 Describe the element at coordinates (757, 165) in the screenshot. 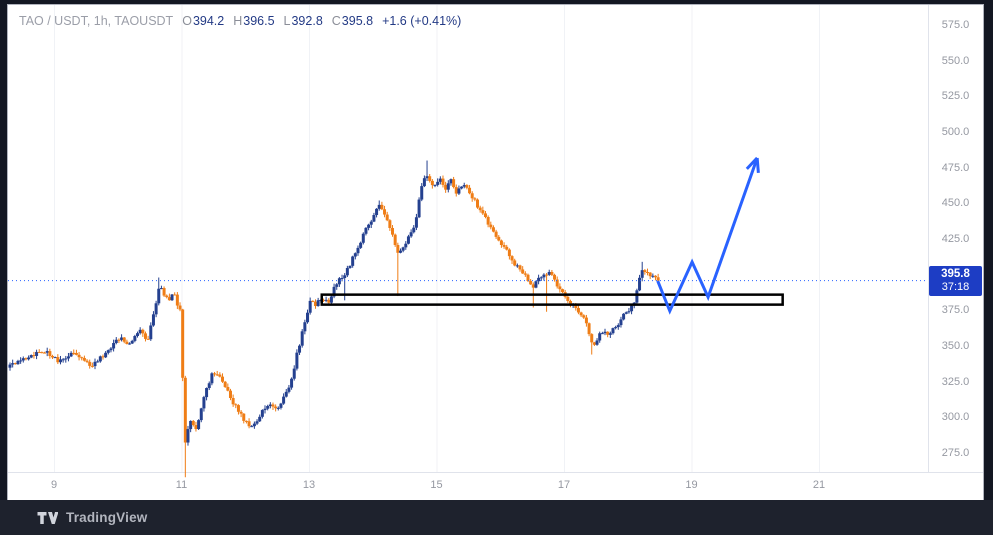

I see `projection-arrow-head` at that location.